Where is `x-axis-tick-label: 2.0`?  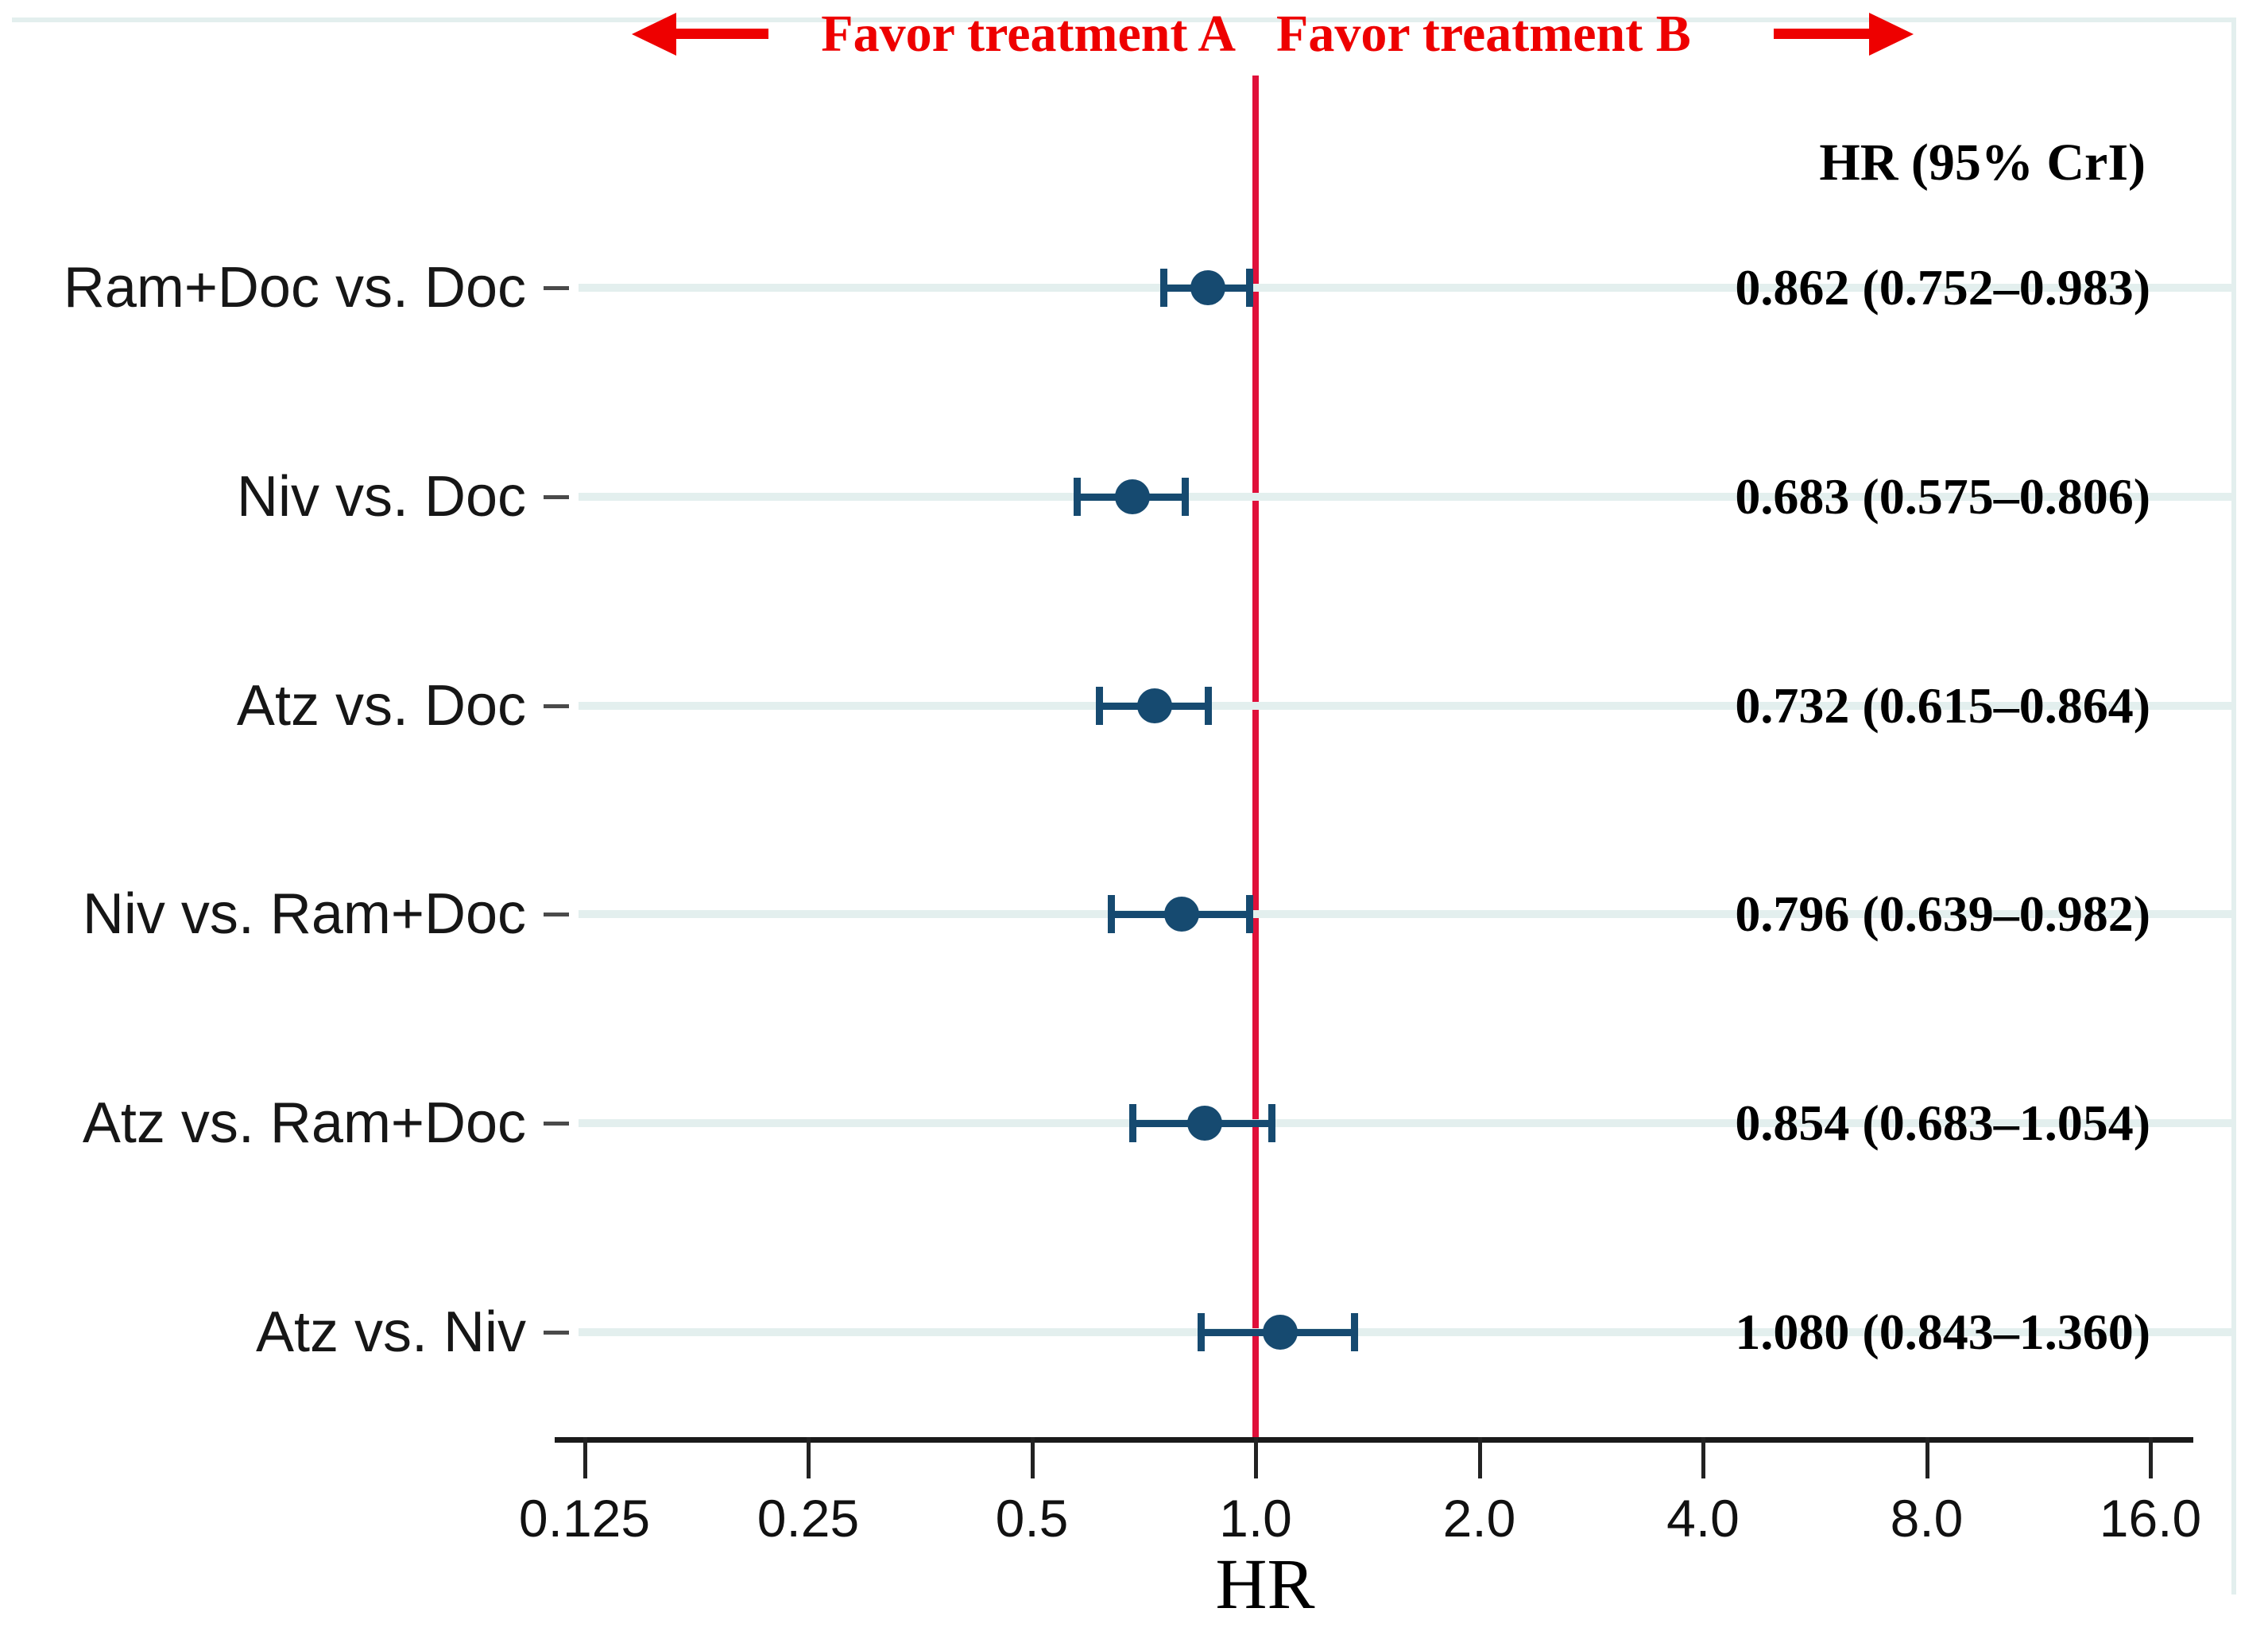
x-axis-tick-label: 2.0 is located at coordinates (1479, 1518).